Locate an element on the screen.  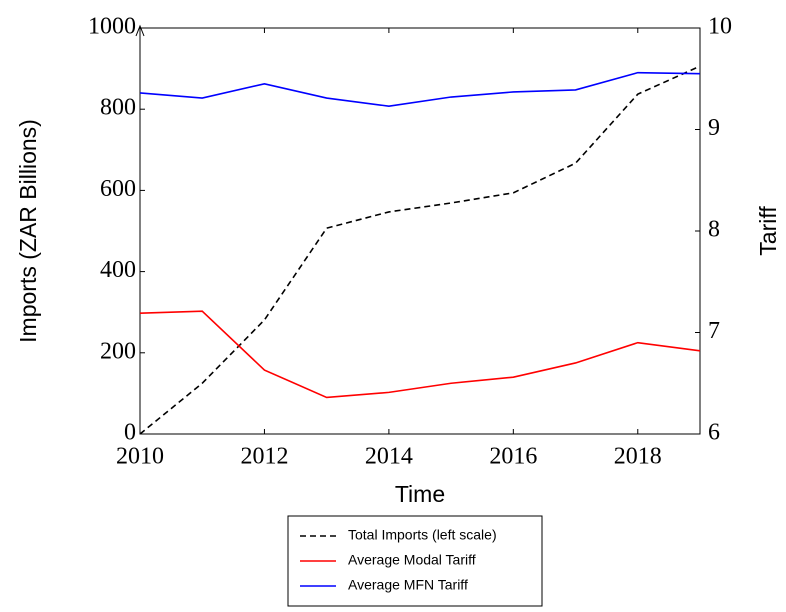
y-tick-label: 200 is located at coordinates (118, 351).